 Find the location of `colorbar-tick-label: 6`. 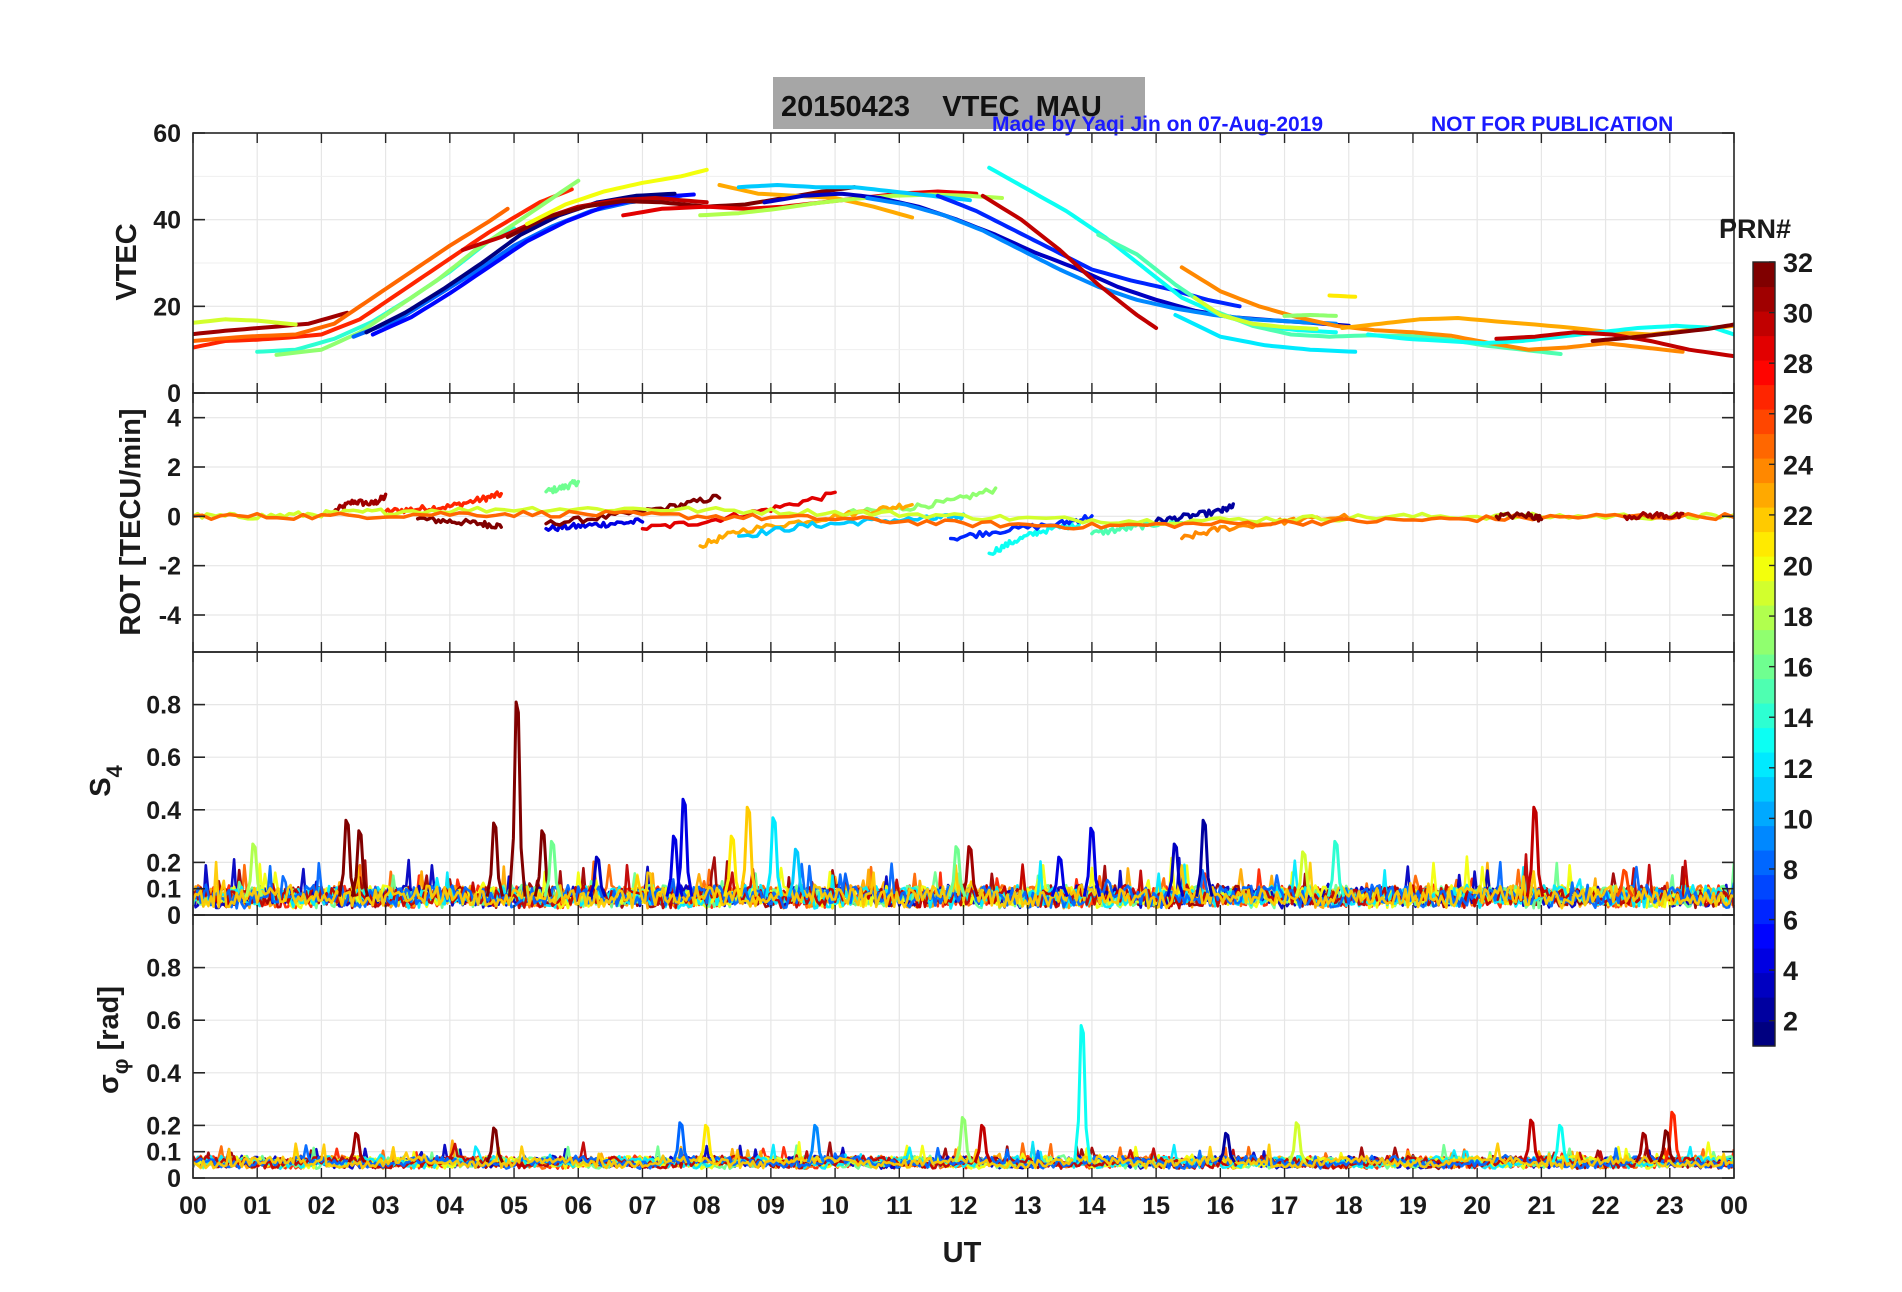

colorbar-tick-label: 6 is located at coordinates (1790, 921).